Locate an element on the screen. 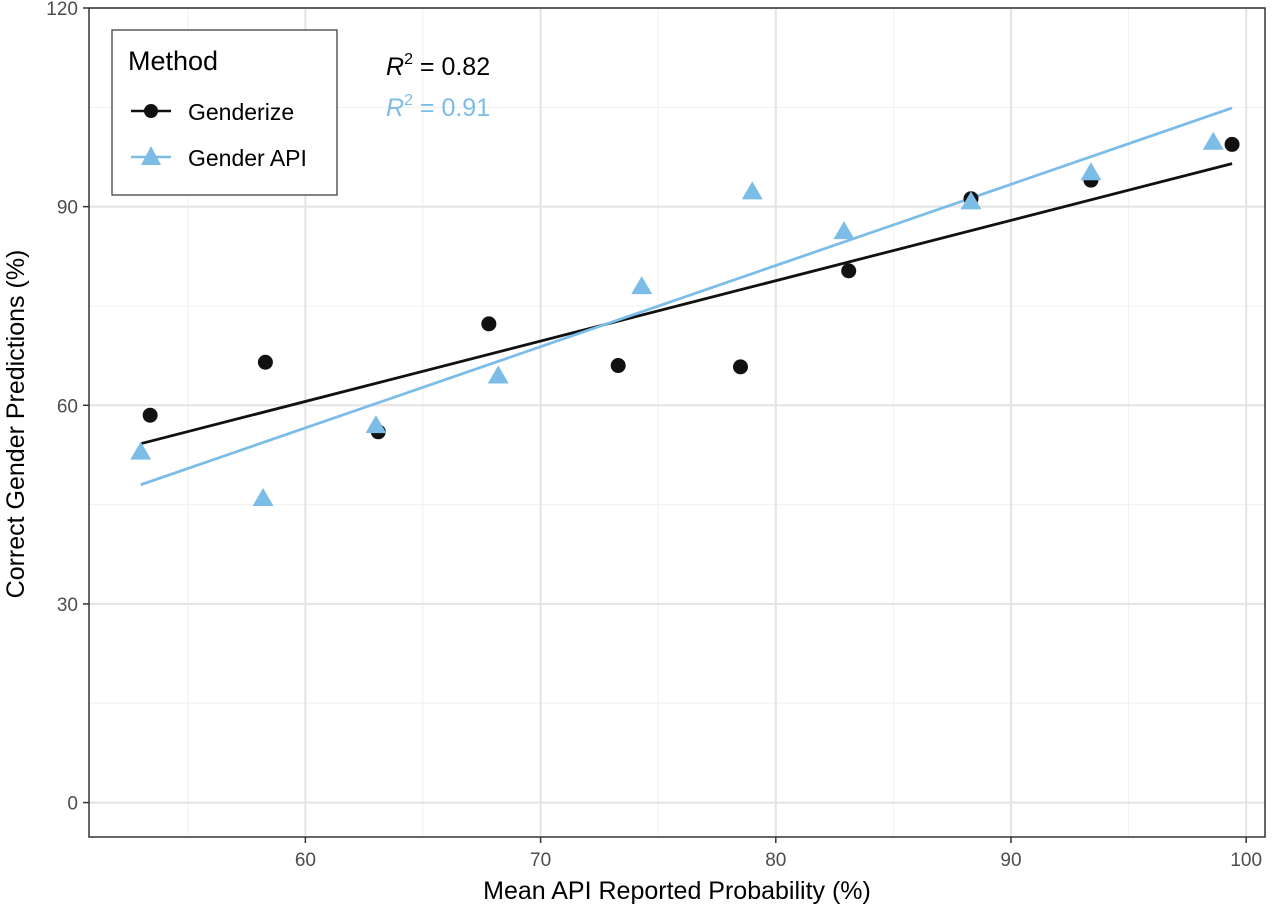 This screenshot has height=909, width=1280. y-axis-ticks: 0 30 60 90 120 is located at coordinates (67, 407).